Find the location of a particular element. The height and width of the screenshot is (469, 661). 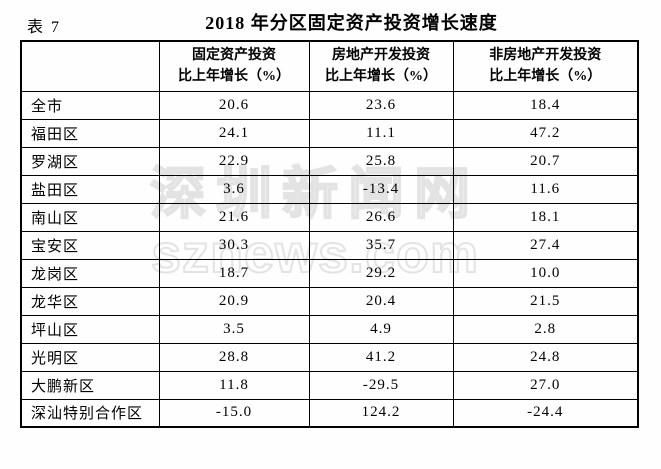

value-cell: 47.2 is located at coordinates (545, 133).